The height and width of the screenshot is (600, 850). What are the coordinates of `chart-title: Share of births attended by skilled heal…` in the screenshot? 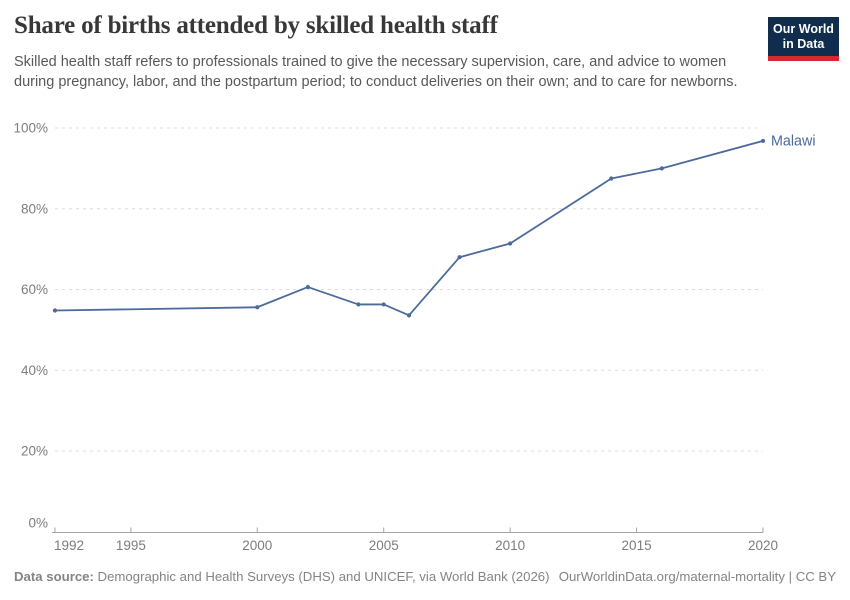 It's located at (256, 25).